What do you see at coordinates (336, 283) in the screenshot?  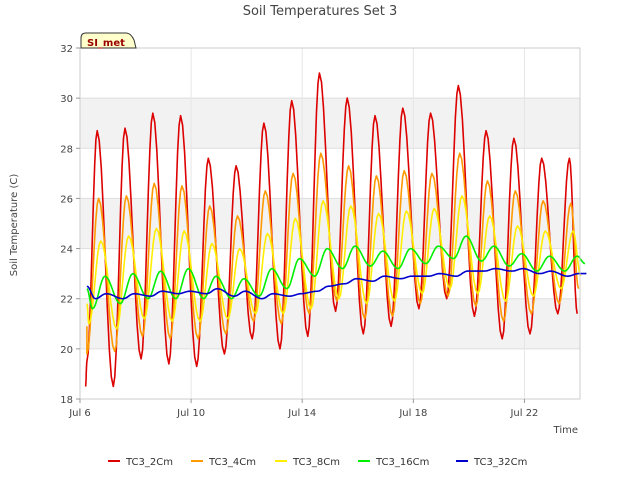 I see `series-line-tc3-32cm` at bounding box center [336, 283].